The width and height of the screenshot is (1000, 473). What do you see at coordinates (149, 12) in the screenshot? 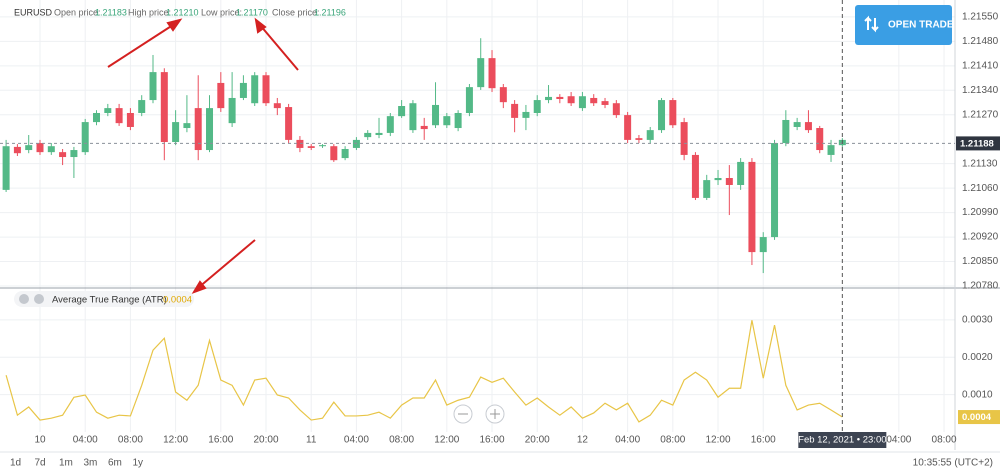
I see `ohlc-label: High price:` at bounding box center [149, 12].